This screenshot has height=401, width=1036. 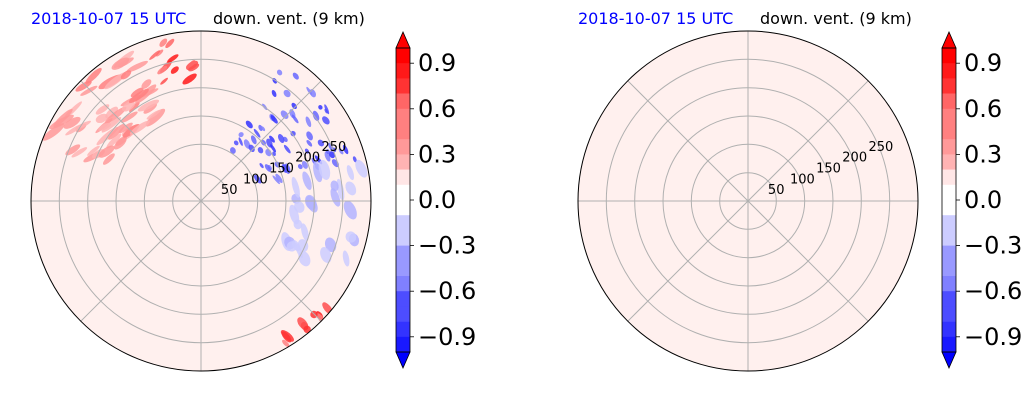 I want to click on colorbar-tick-label: 0.0, so click(x=437, y=200).